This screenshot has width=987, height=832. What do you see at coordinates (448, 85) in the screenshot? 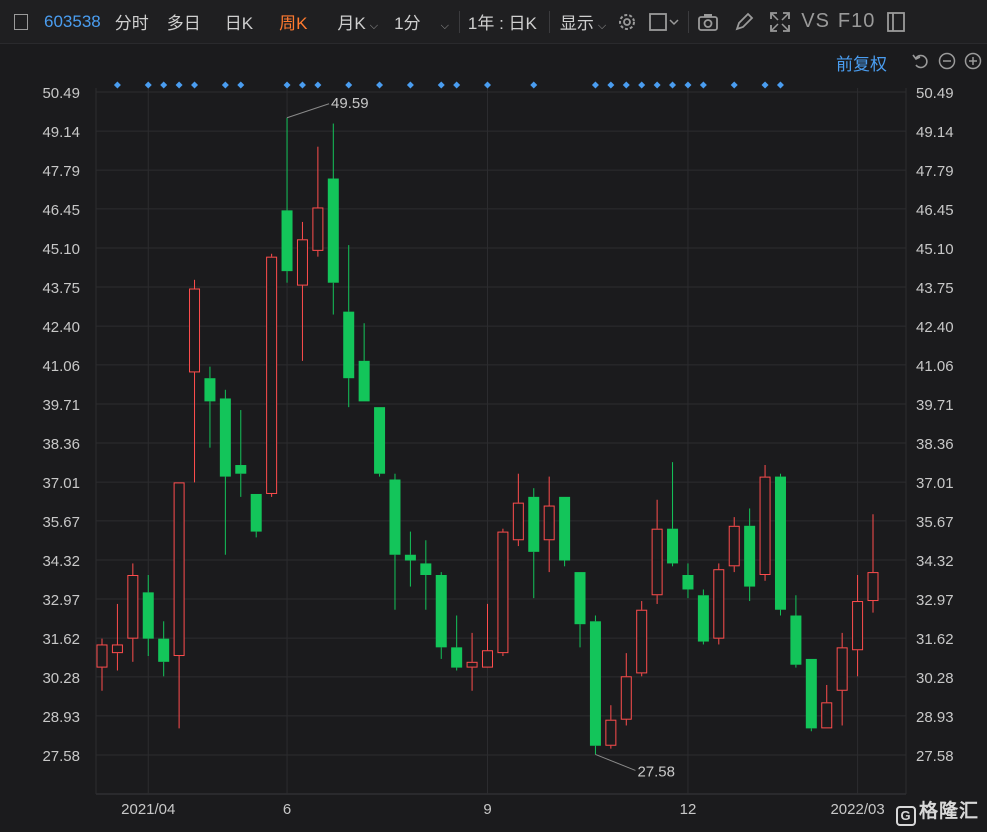
I see `event-markers` at bounding box center [448, 85].